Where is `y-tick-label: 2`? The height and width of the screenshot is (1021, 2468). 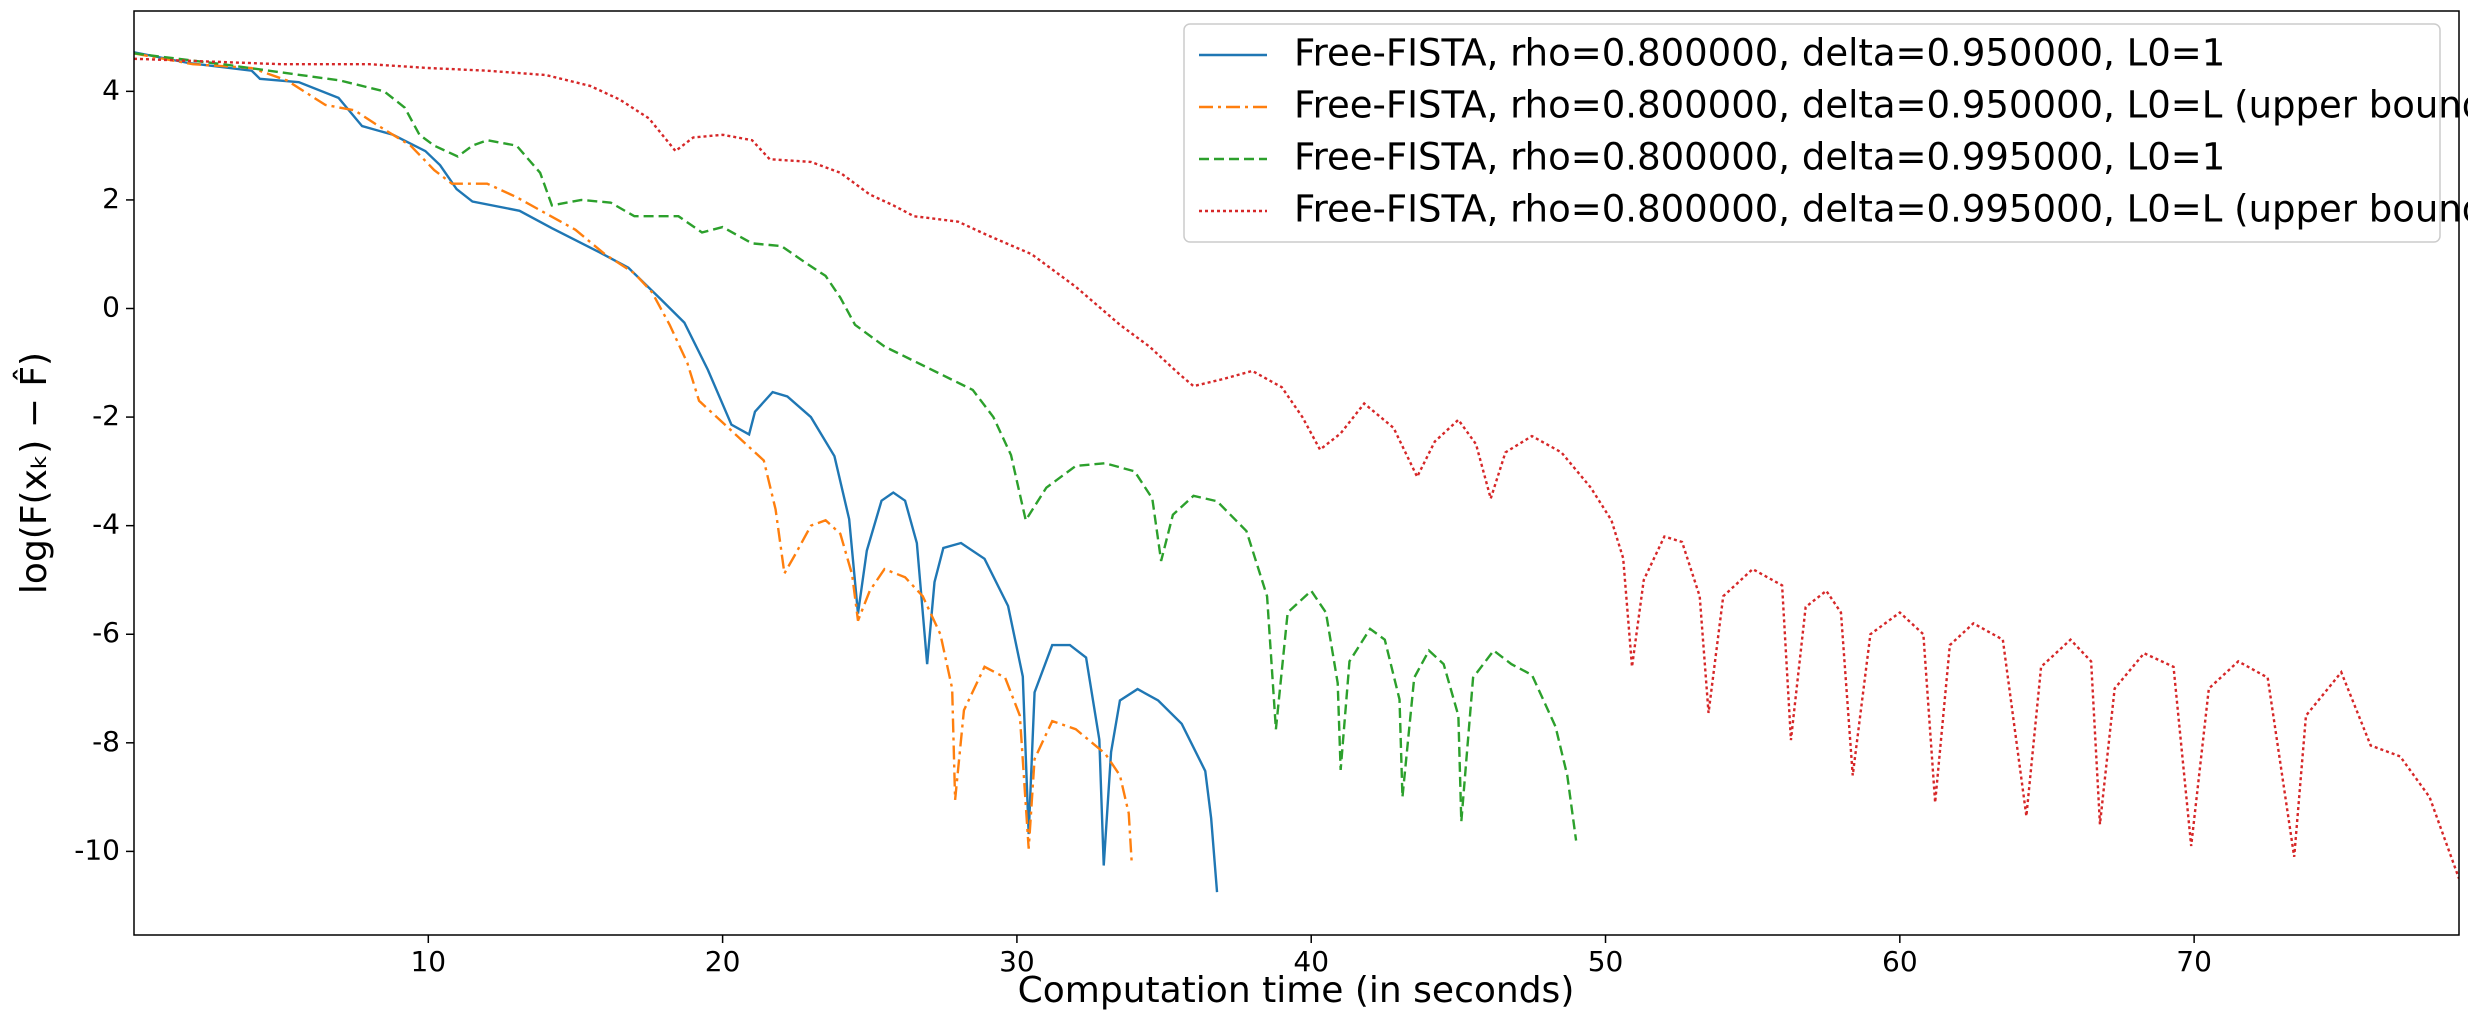
y-tick-label: 2 is located at coordinates (111, 198).